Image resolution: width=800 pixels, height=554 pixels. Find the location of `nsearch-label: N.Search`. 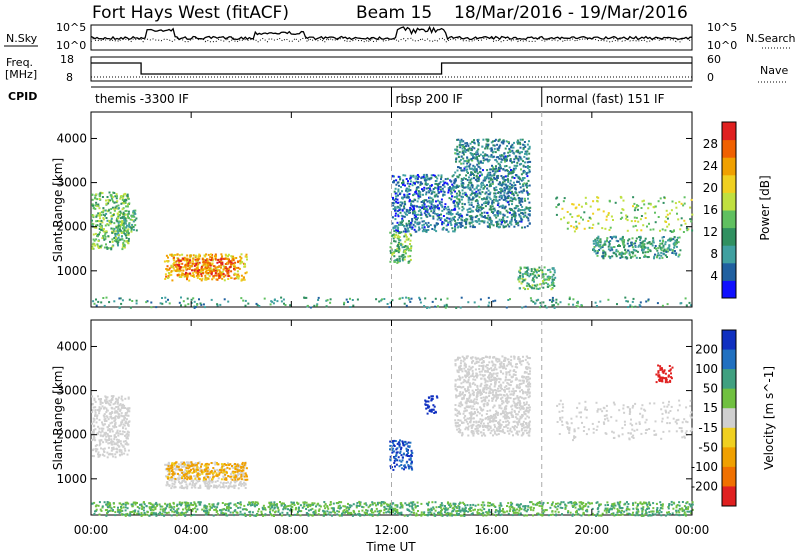

nsearch-label: N.Search is located at coordinates (771, 38).